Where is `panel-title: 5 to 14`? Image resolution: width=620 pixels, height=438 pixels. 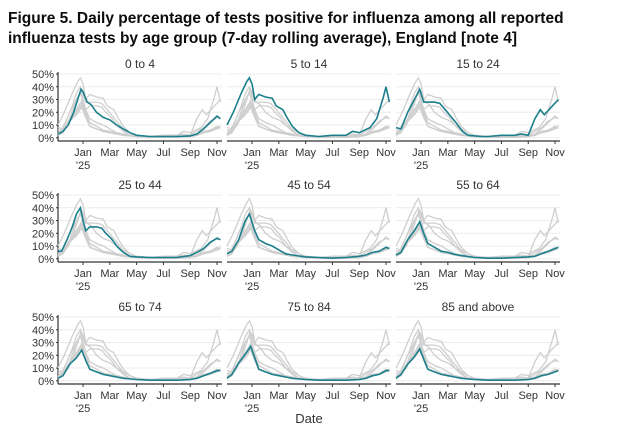 panel-title: 5 to 14 is located at coordinates (309, 64).